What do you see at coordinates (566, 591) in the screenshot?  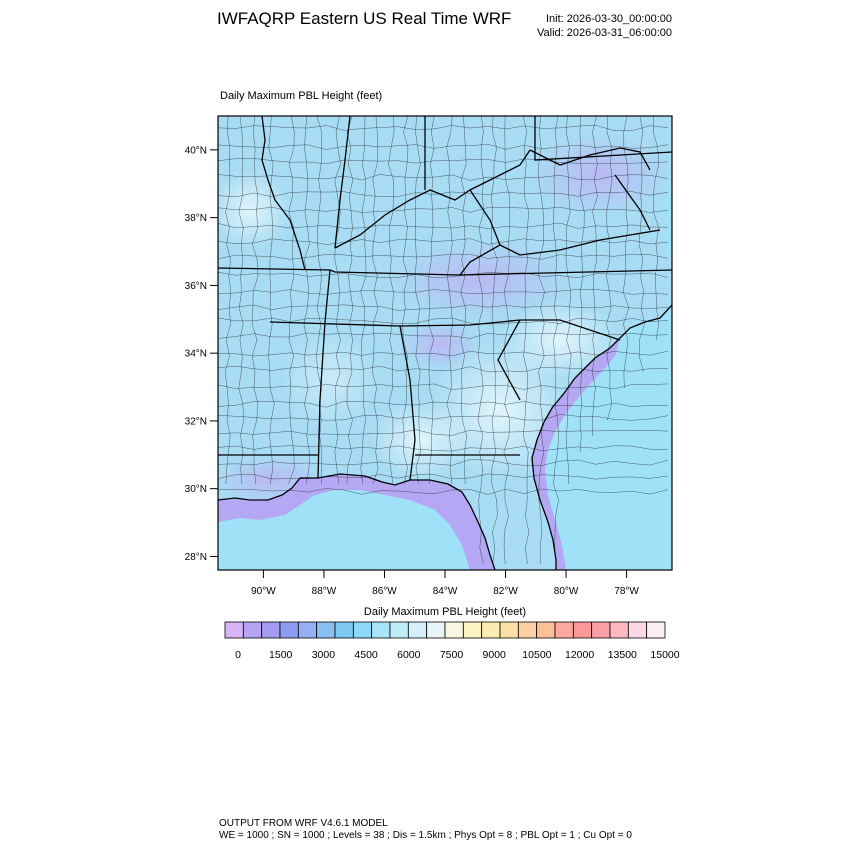 I see `lon-tick-label: 80°W` at bounding box center [566, 591].